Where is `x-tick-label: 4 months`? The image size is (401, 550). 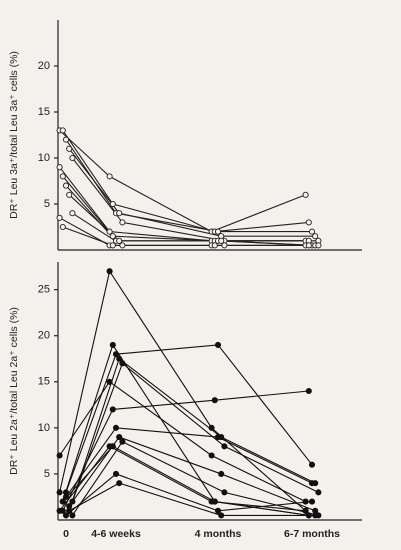
x-tick-label: 4 months is located at coordinates (218, 534).